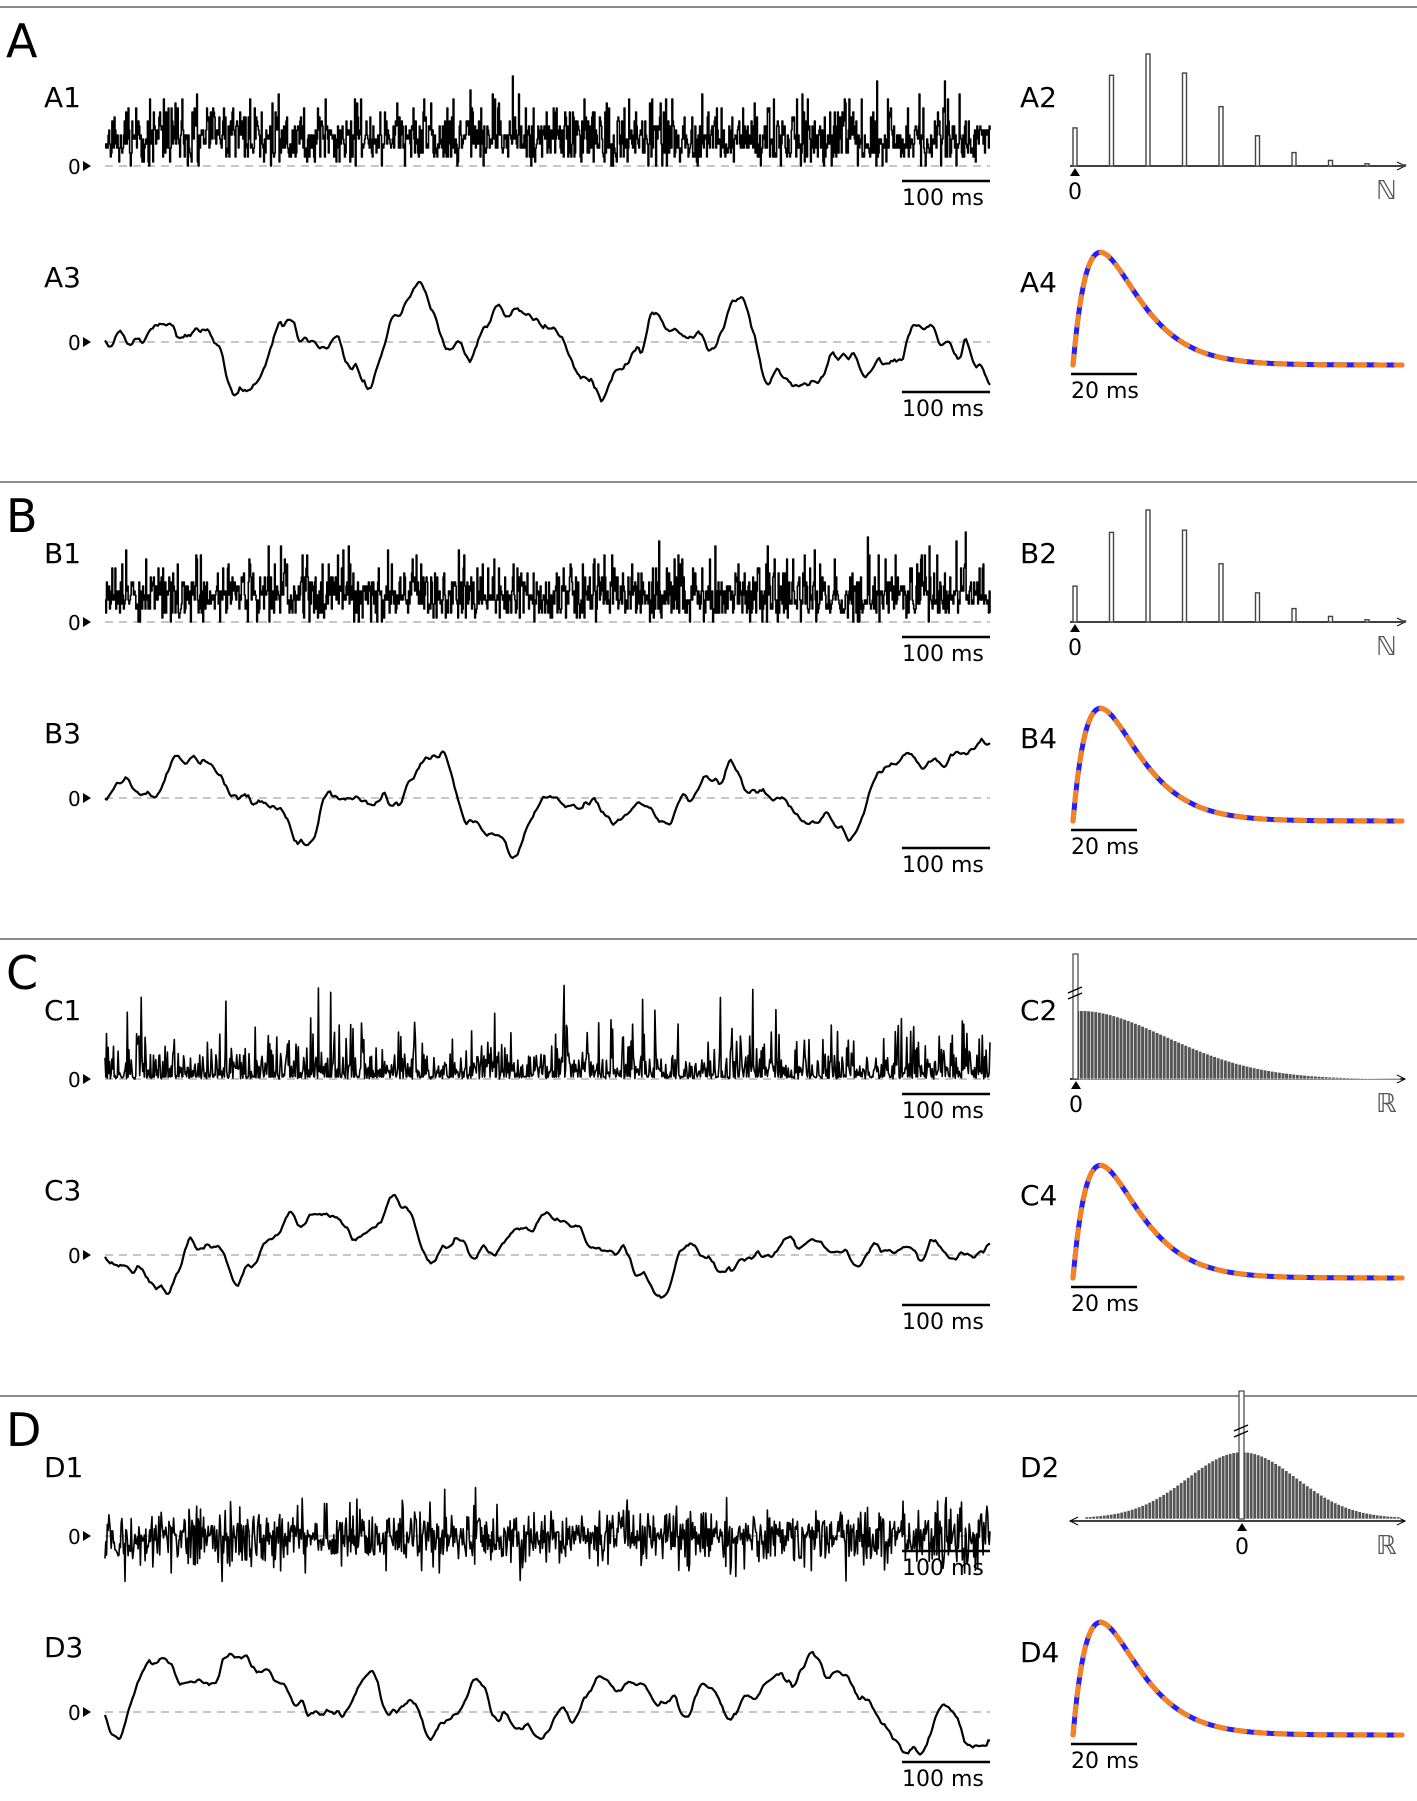  What do you see at coordinates (63, 1467) in the screenshot?
I see `subpanel-label: D1` at bounding box center [63, 1467].